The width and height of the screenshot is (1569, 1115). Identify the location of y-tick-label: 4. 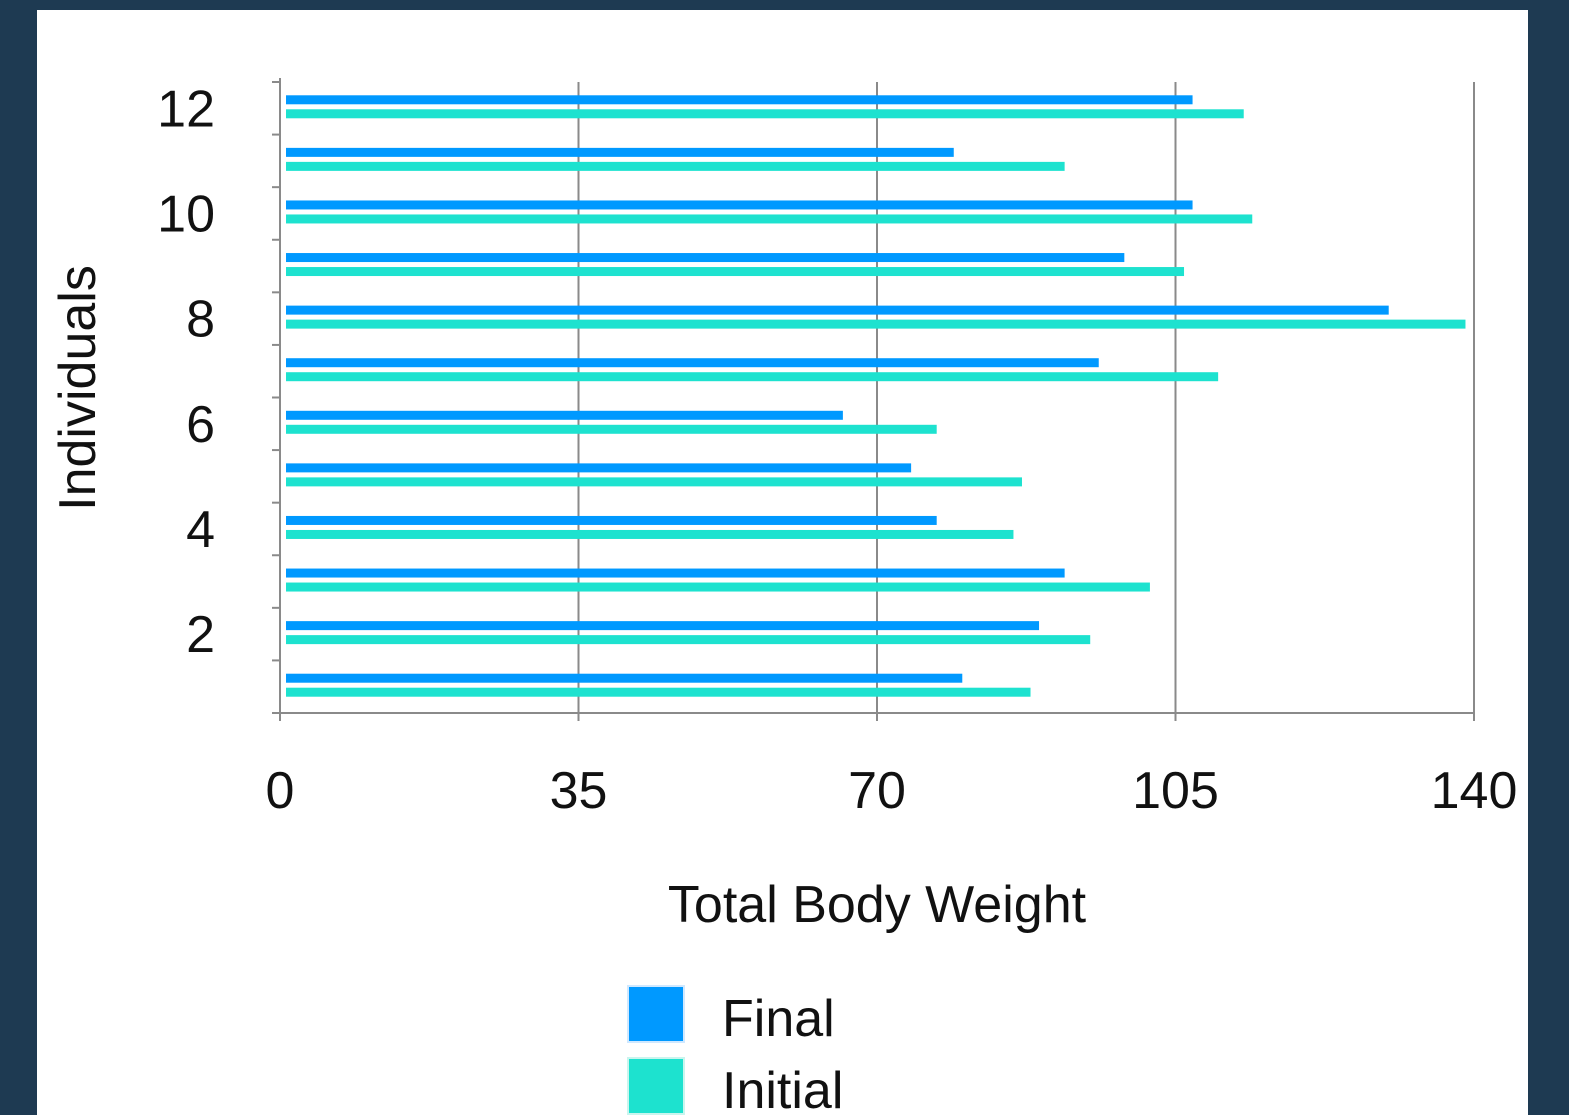
(200, 530).